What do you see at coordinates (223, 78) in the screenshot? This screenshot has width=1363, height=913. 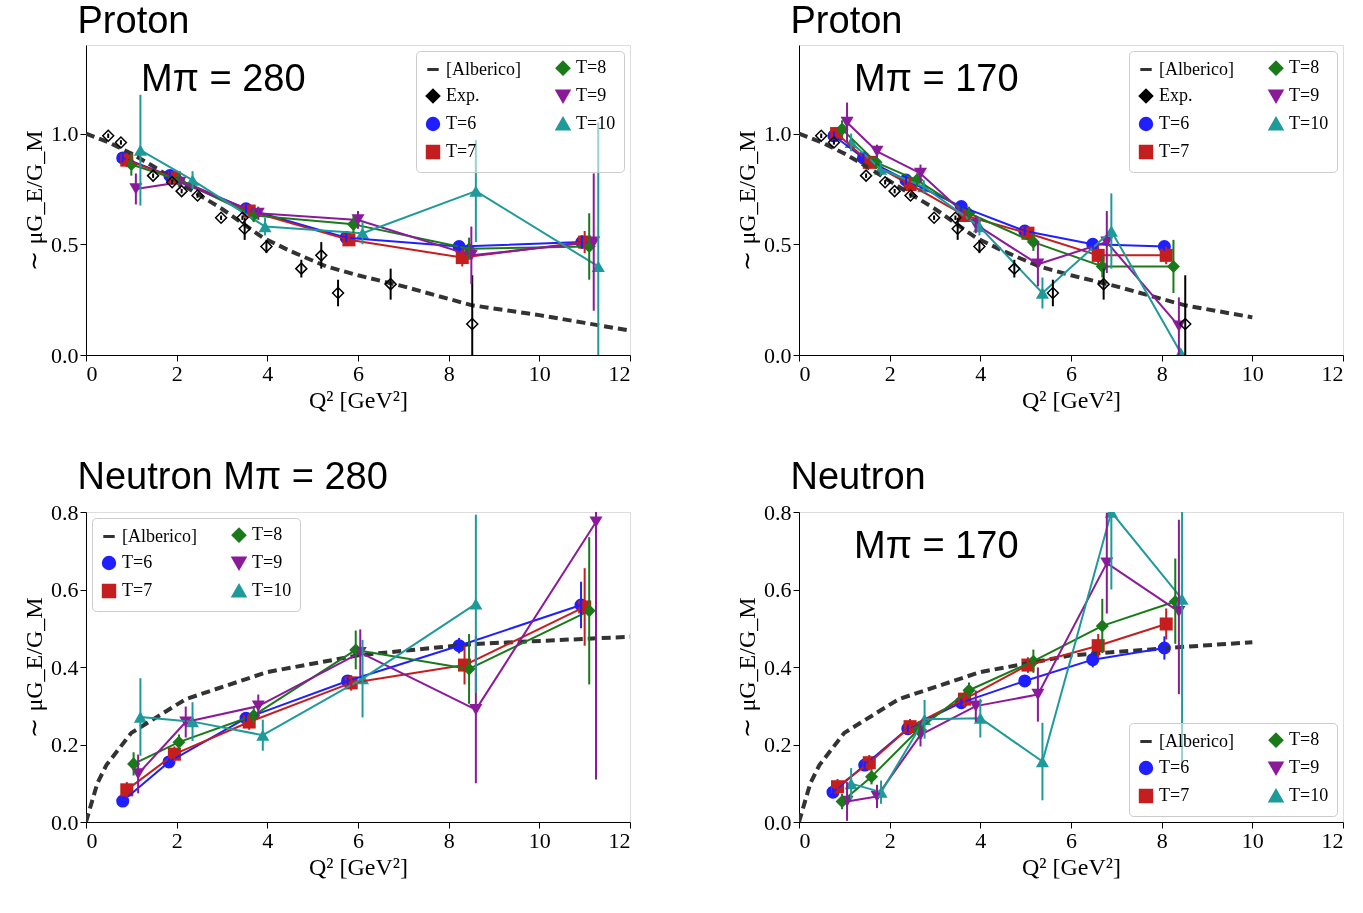 I see `annotation: Mπ = 280` at bounding box center [223, 78].